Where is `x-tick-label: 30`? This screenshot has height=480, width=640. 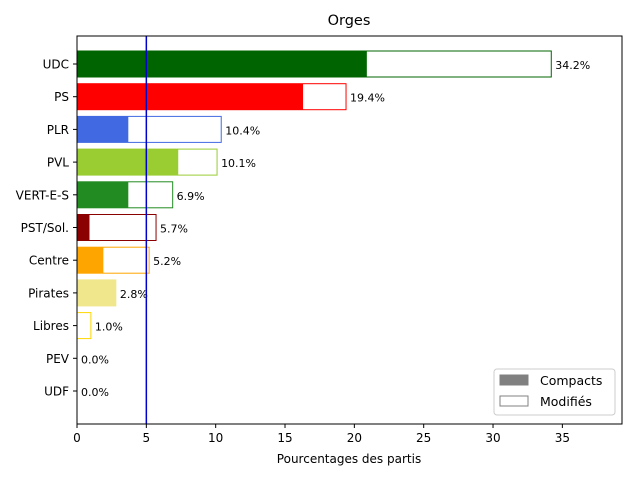 x-tick-label: 30 is located at coordinates (492, 438).